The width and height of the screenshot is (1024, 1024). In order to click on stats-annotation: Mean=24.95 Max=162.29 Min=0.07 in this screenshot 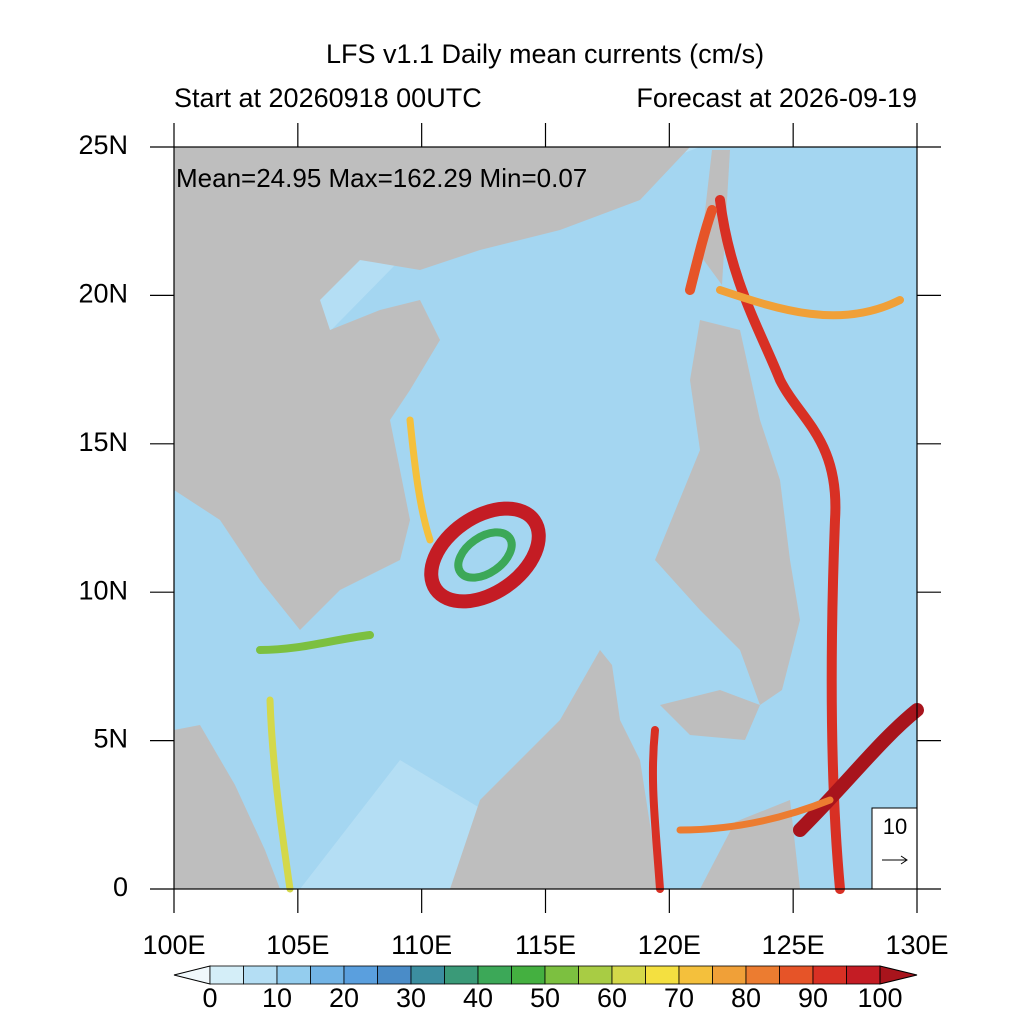, I will do `click(381, 178)`.